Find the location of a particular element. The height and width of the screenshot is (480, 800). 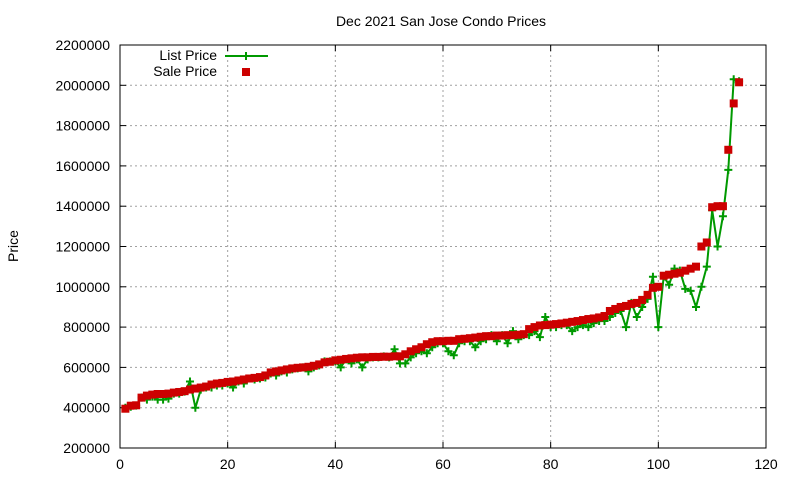

x-tick-label: 20 is located at coordinates (228, 464).